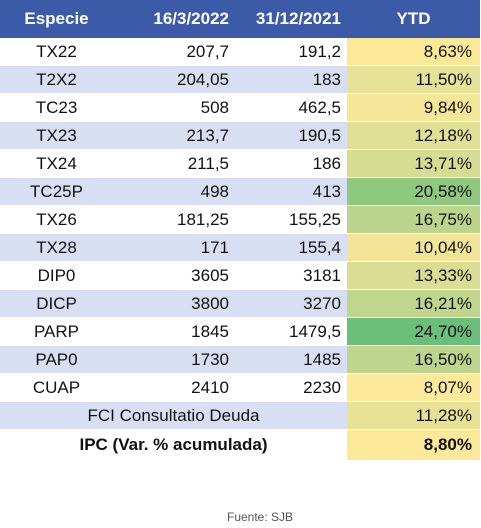 This screenshot has width=481, height=528. Describe the element at coordinates (291, 163) in the screenshot. I see `price-previous-cell: 186` at that location.